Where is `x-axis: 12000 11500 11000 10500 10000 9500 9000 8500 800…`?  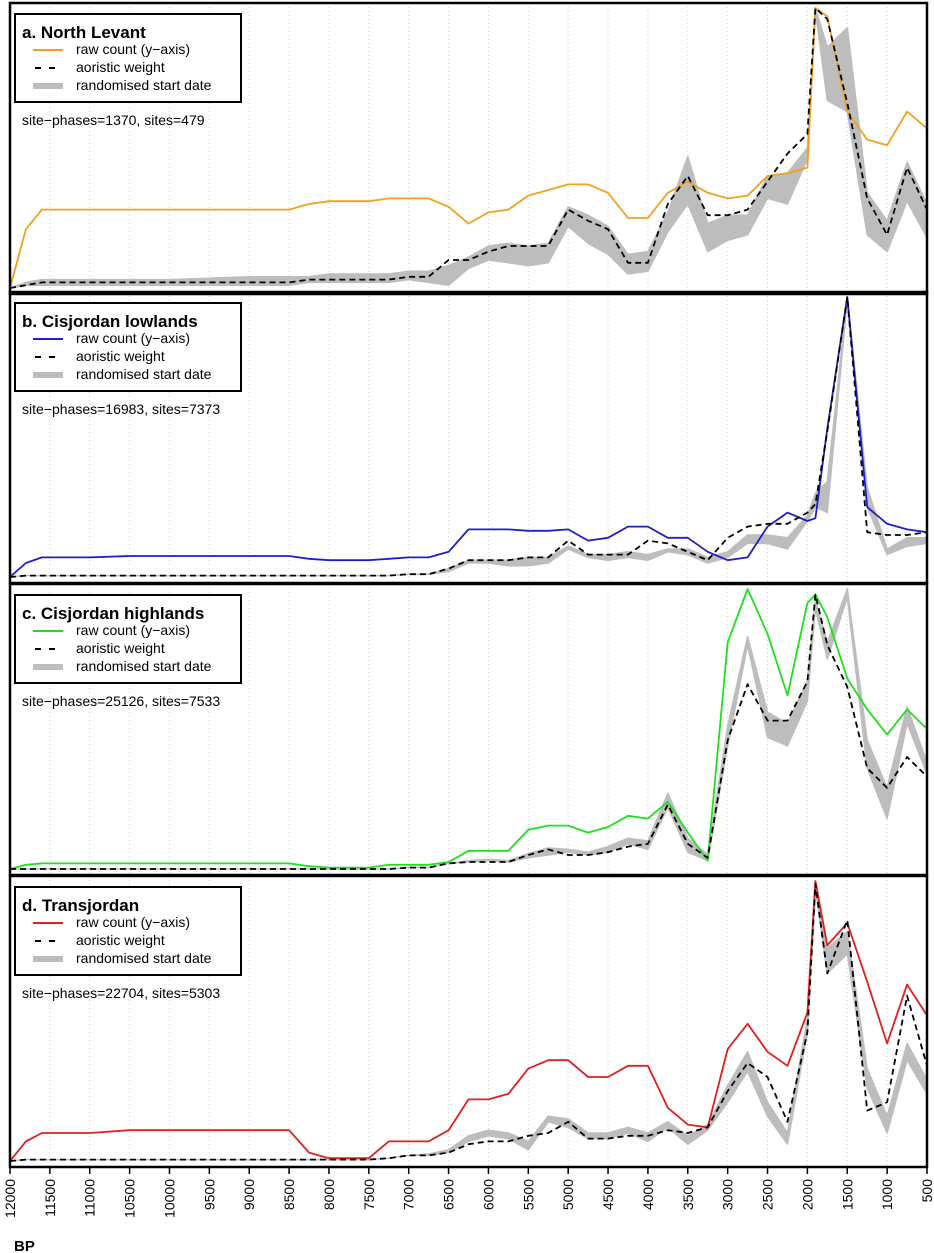 x-axis: 12000 11500 11000 10500 10000 9500 9000 8500 800… is located at coordinates (468, 1192).